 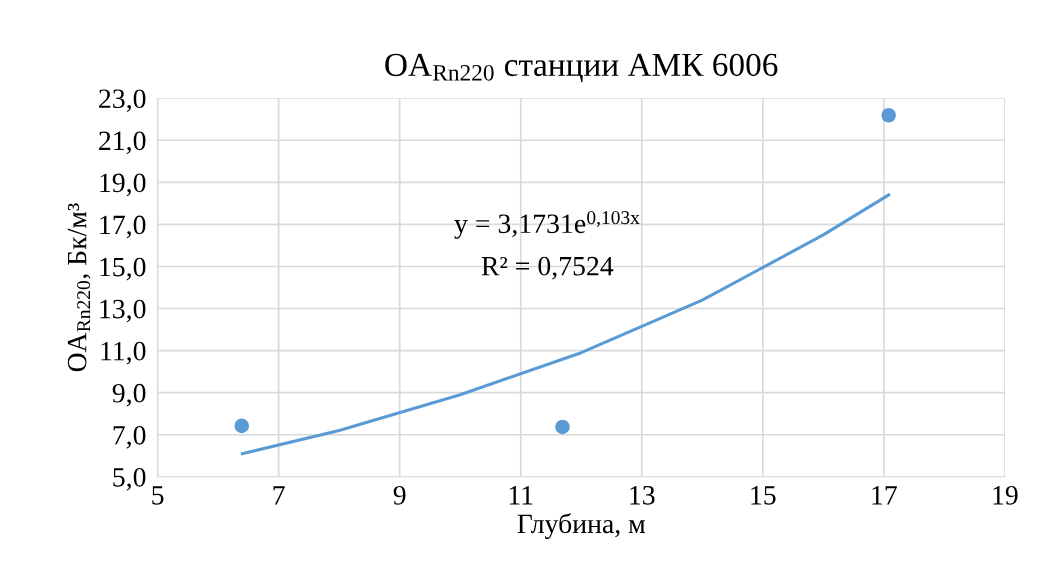 What do you see at coordinates (279, 495) in the screenshot?
I see `x-tick-label: 7` at bounding box center [279, 495].